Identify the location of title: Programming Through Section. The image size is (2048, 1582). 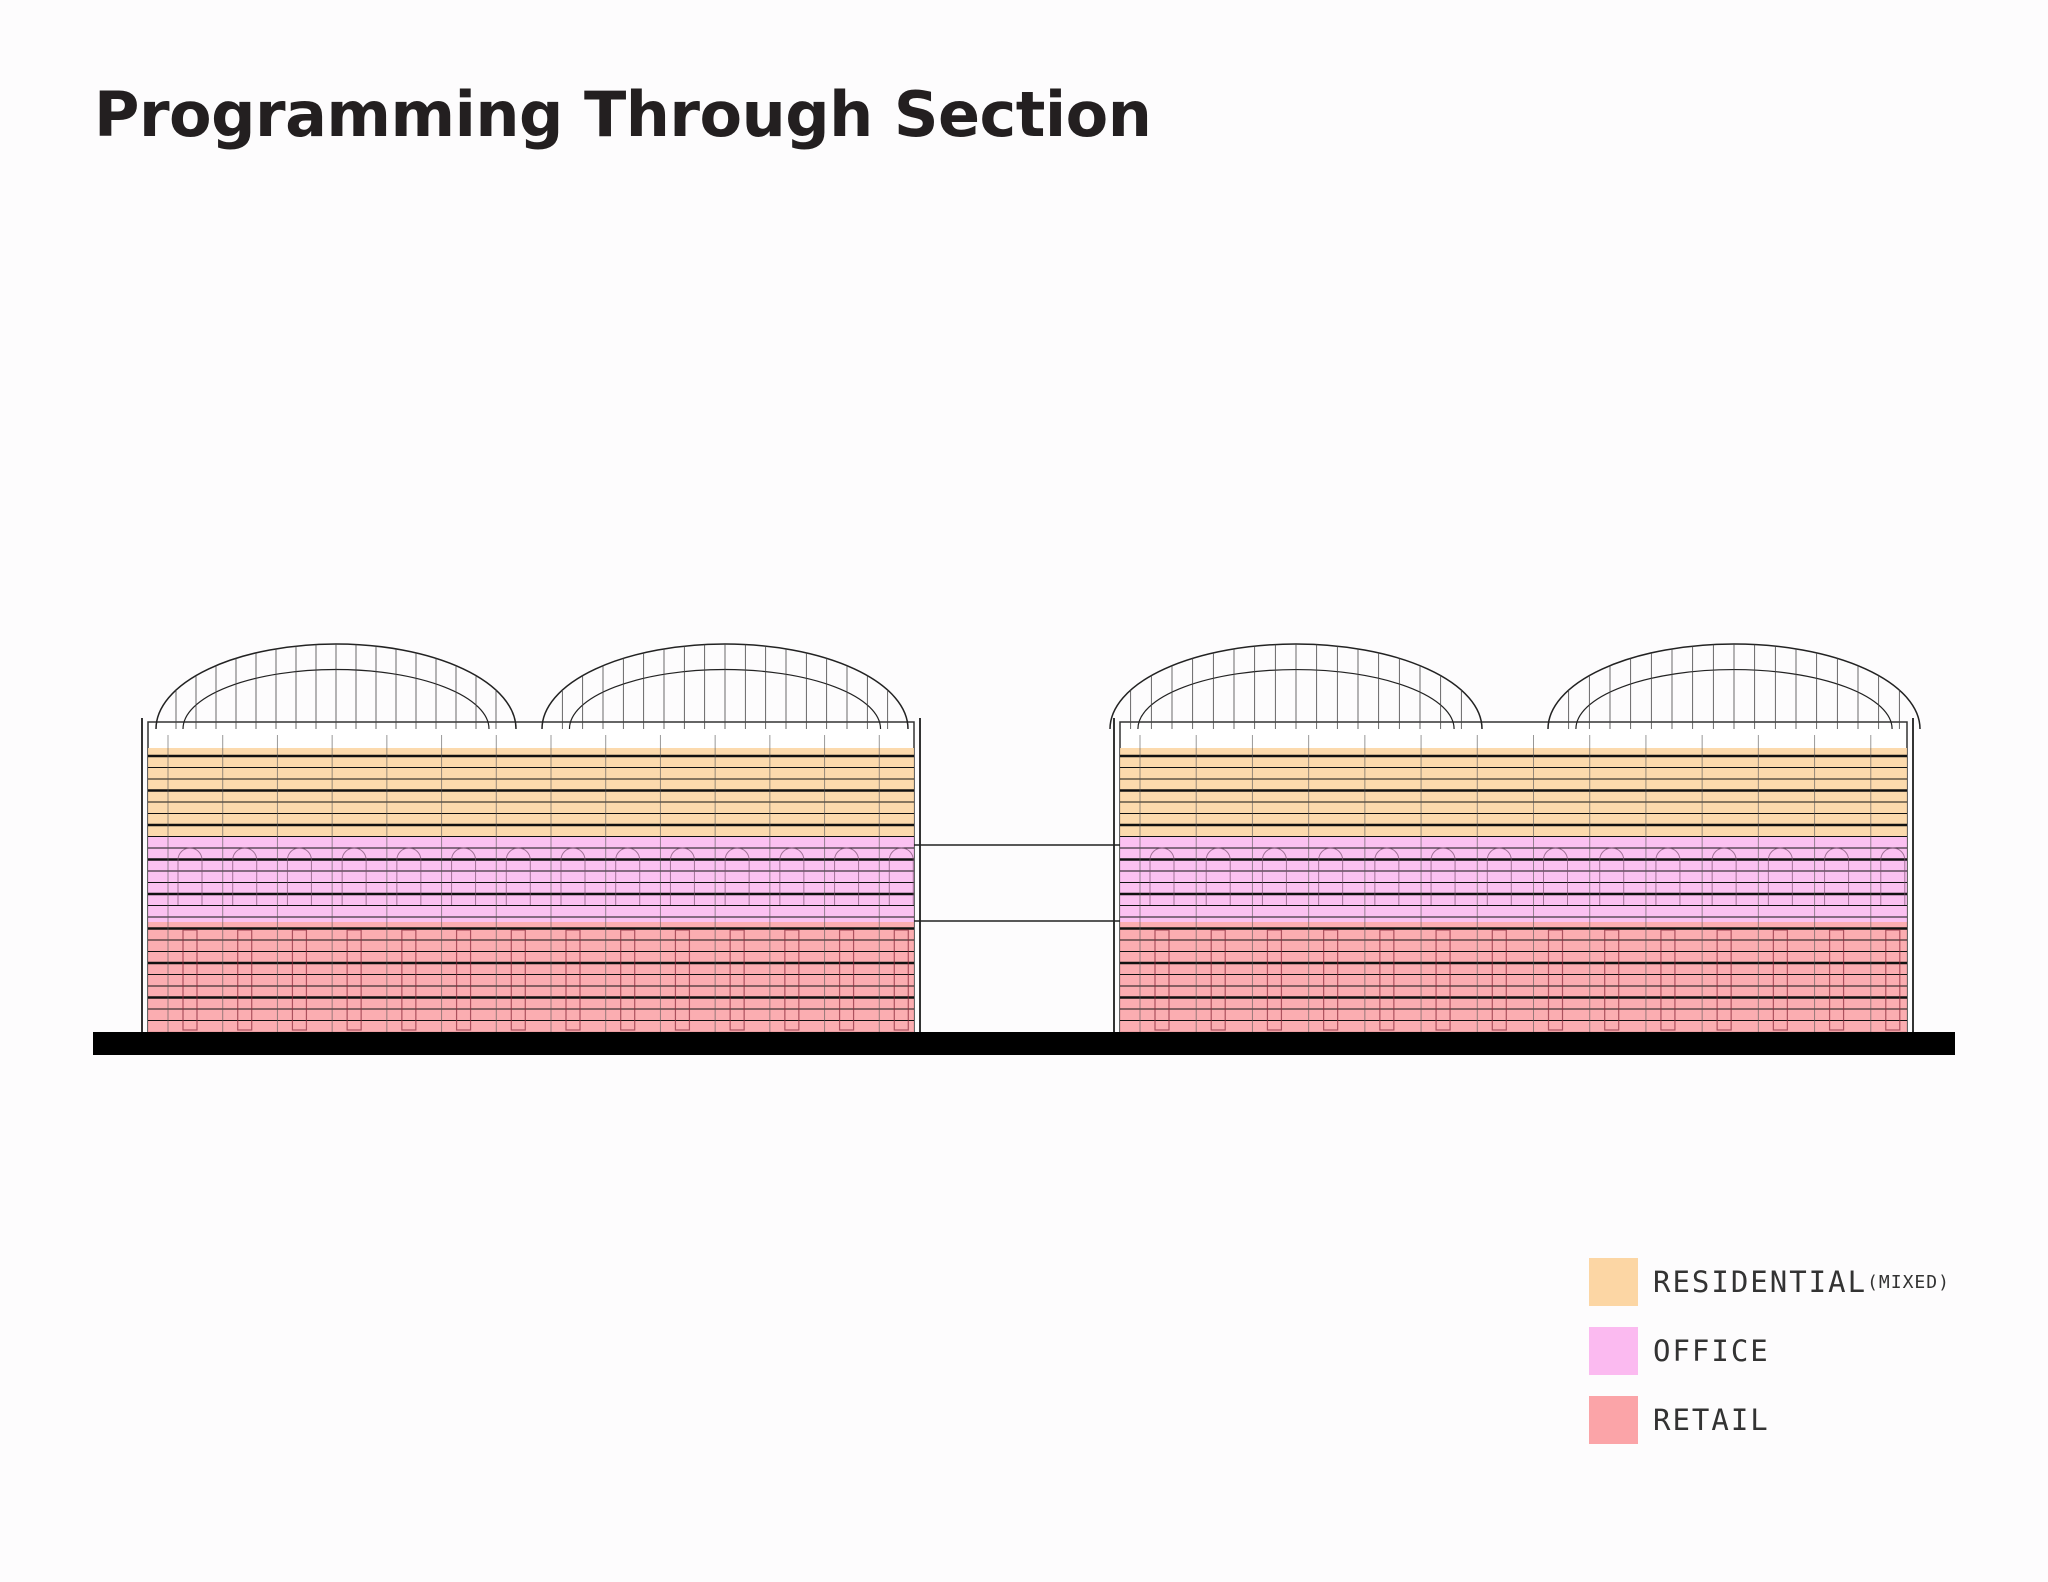
(623, 114).